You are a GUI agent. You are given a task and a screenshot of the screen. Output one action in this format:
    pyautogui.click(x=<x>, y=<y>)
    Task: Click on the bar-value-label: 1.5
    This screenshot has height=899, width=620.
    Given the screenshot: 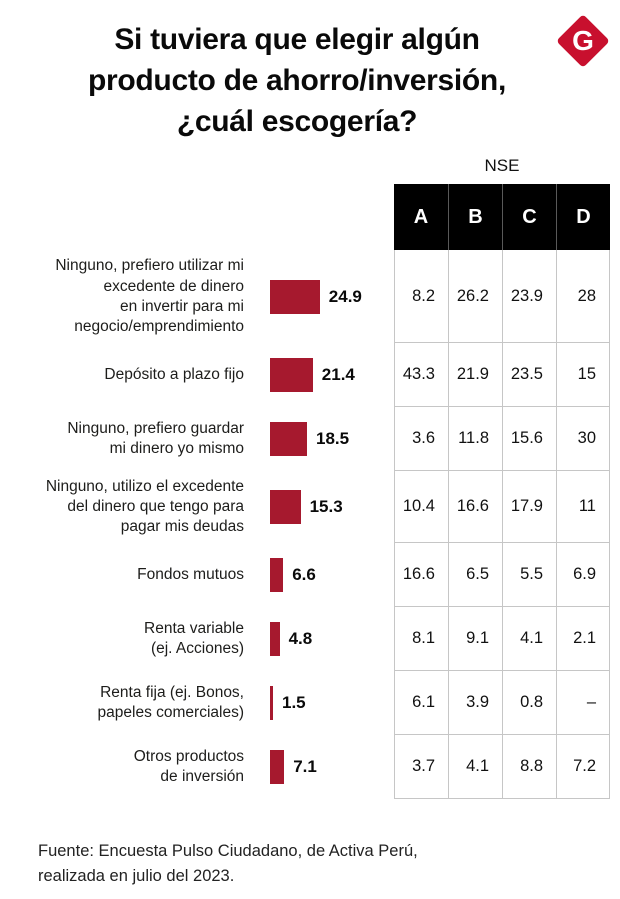 What is the action you would take?
    pyautogui.click(x=294, y=703)
    